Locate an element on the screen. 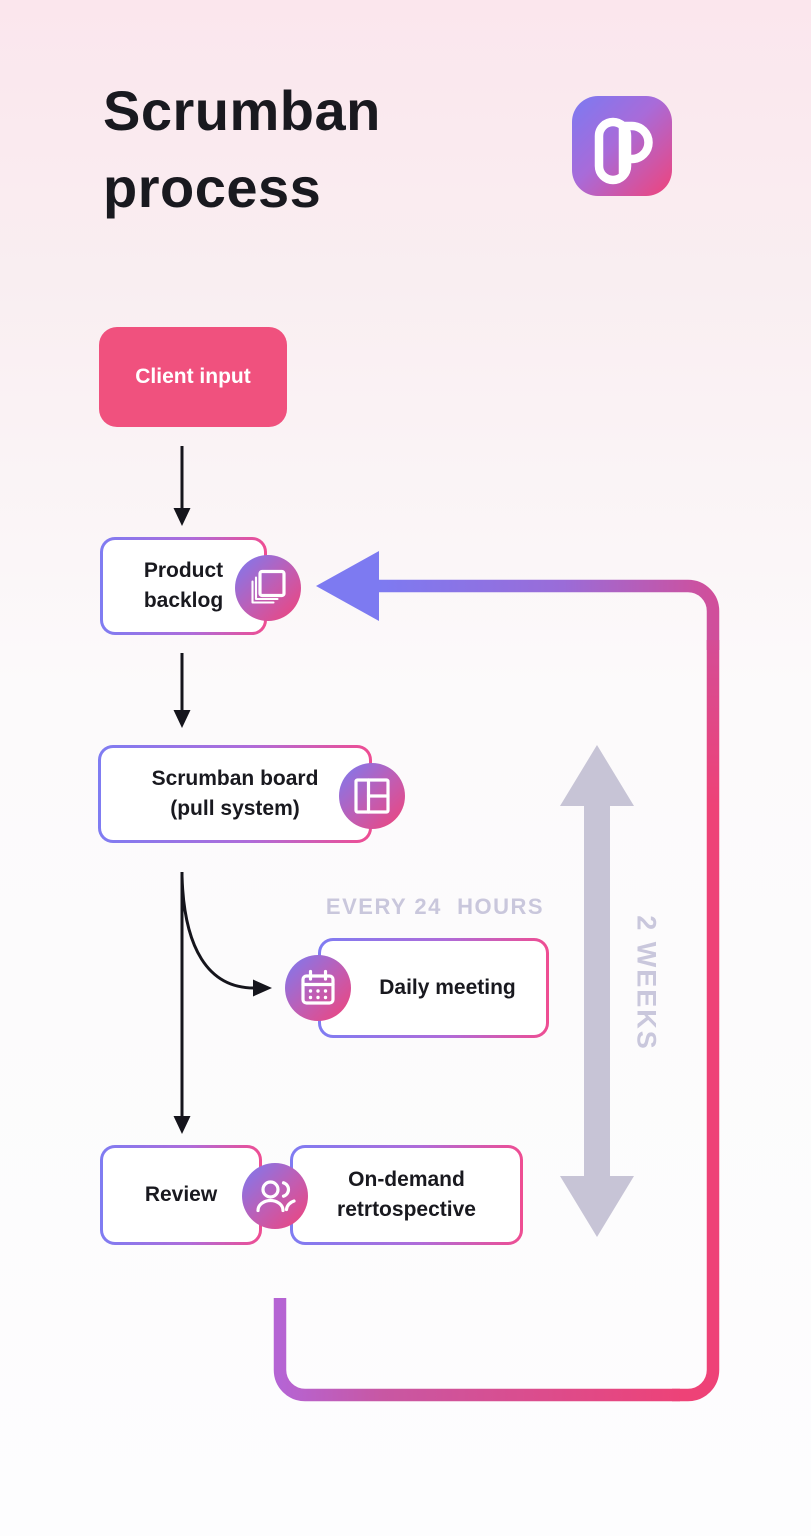  product-backlog-label: Product backlog is located at coordinates (183, 585).